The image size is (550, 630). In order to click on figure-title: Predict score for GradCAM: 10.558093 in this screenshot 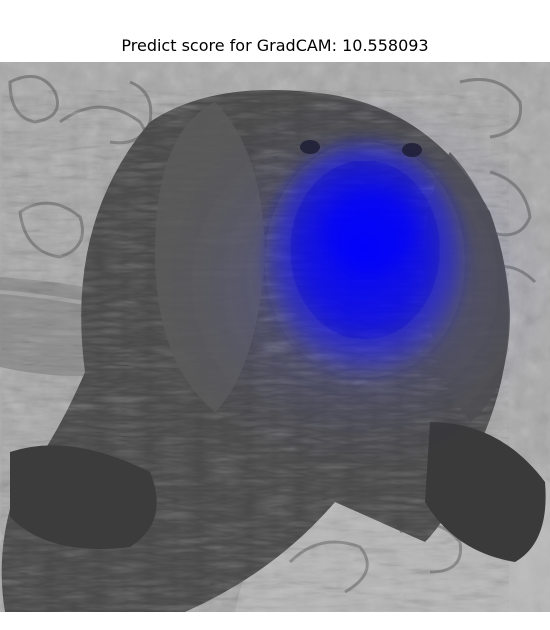, I will do `click(275, 45)`.